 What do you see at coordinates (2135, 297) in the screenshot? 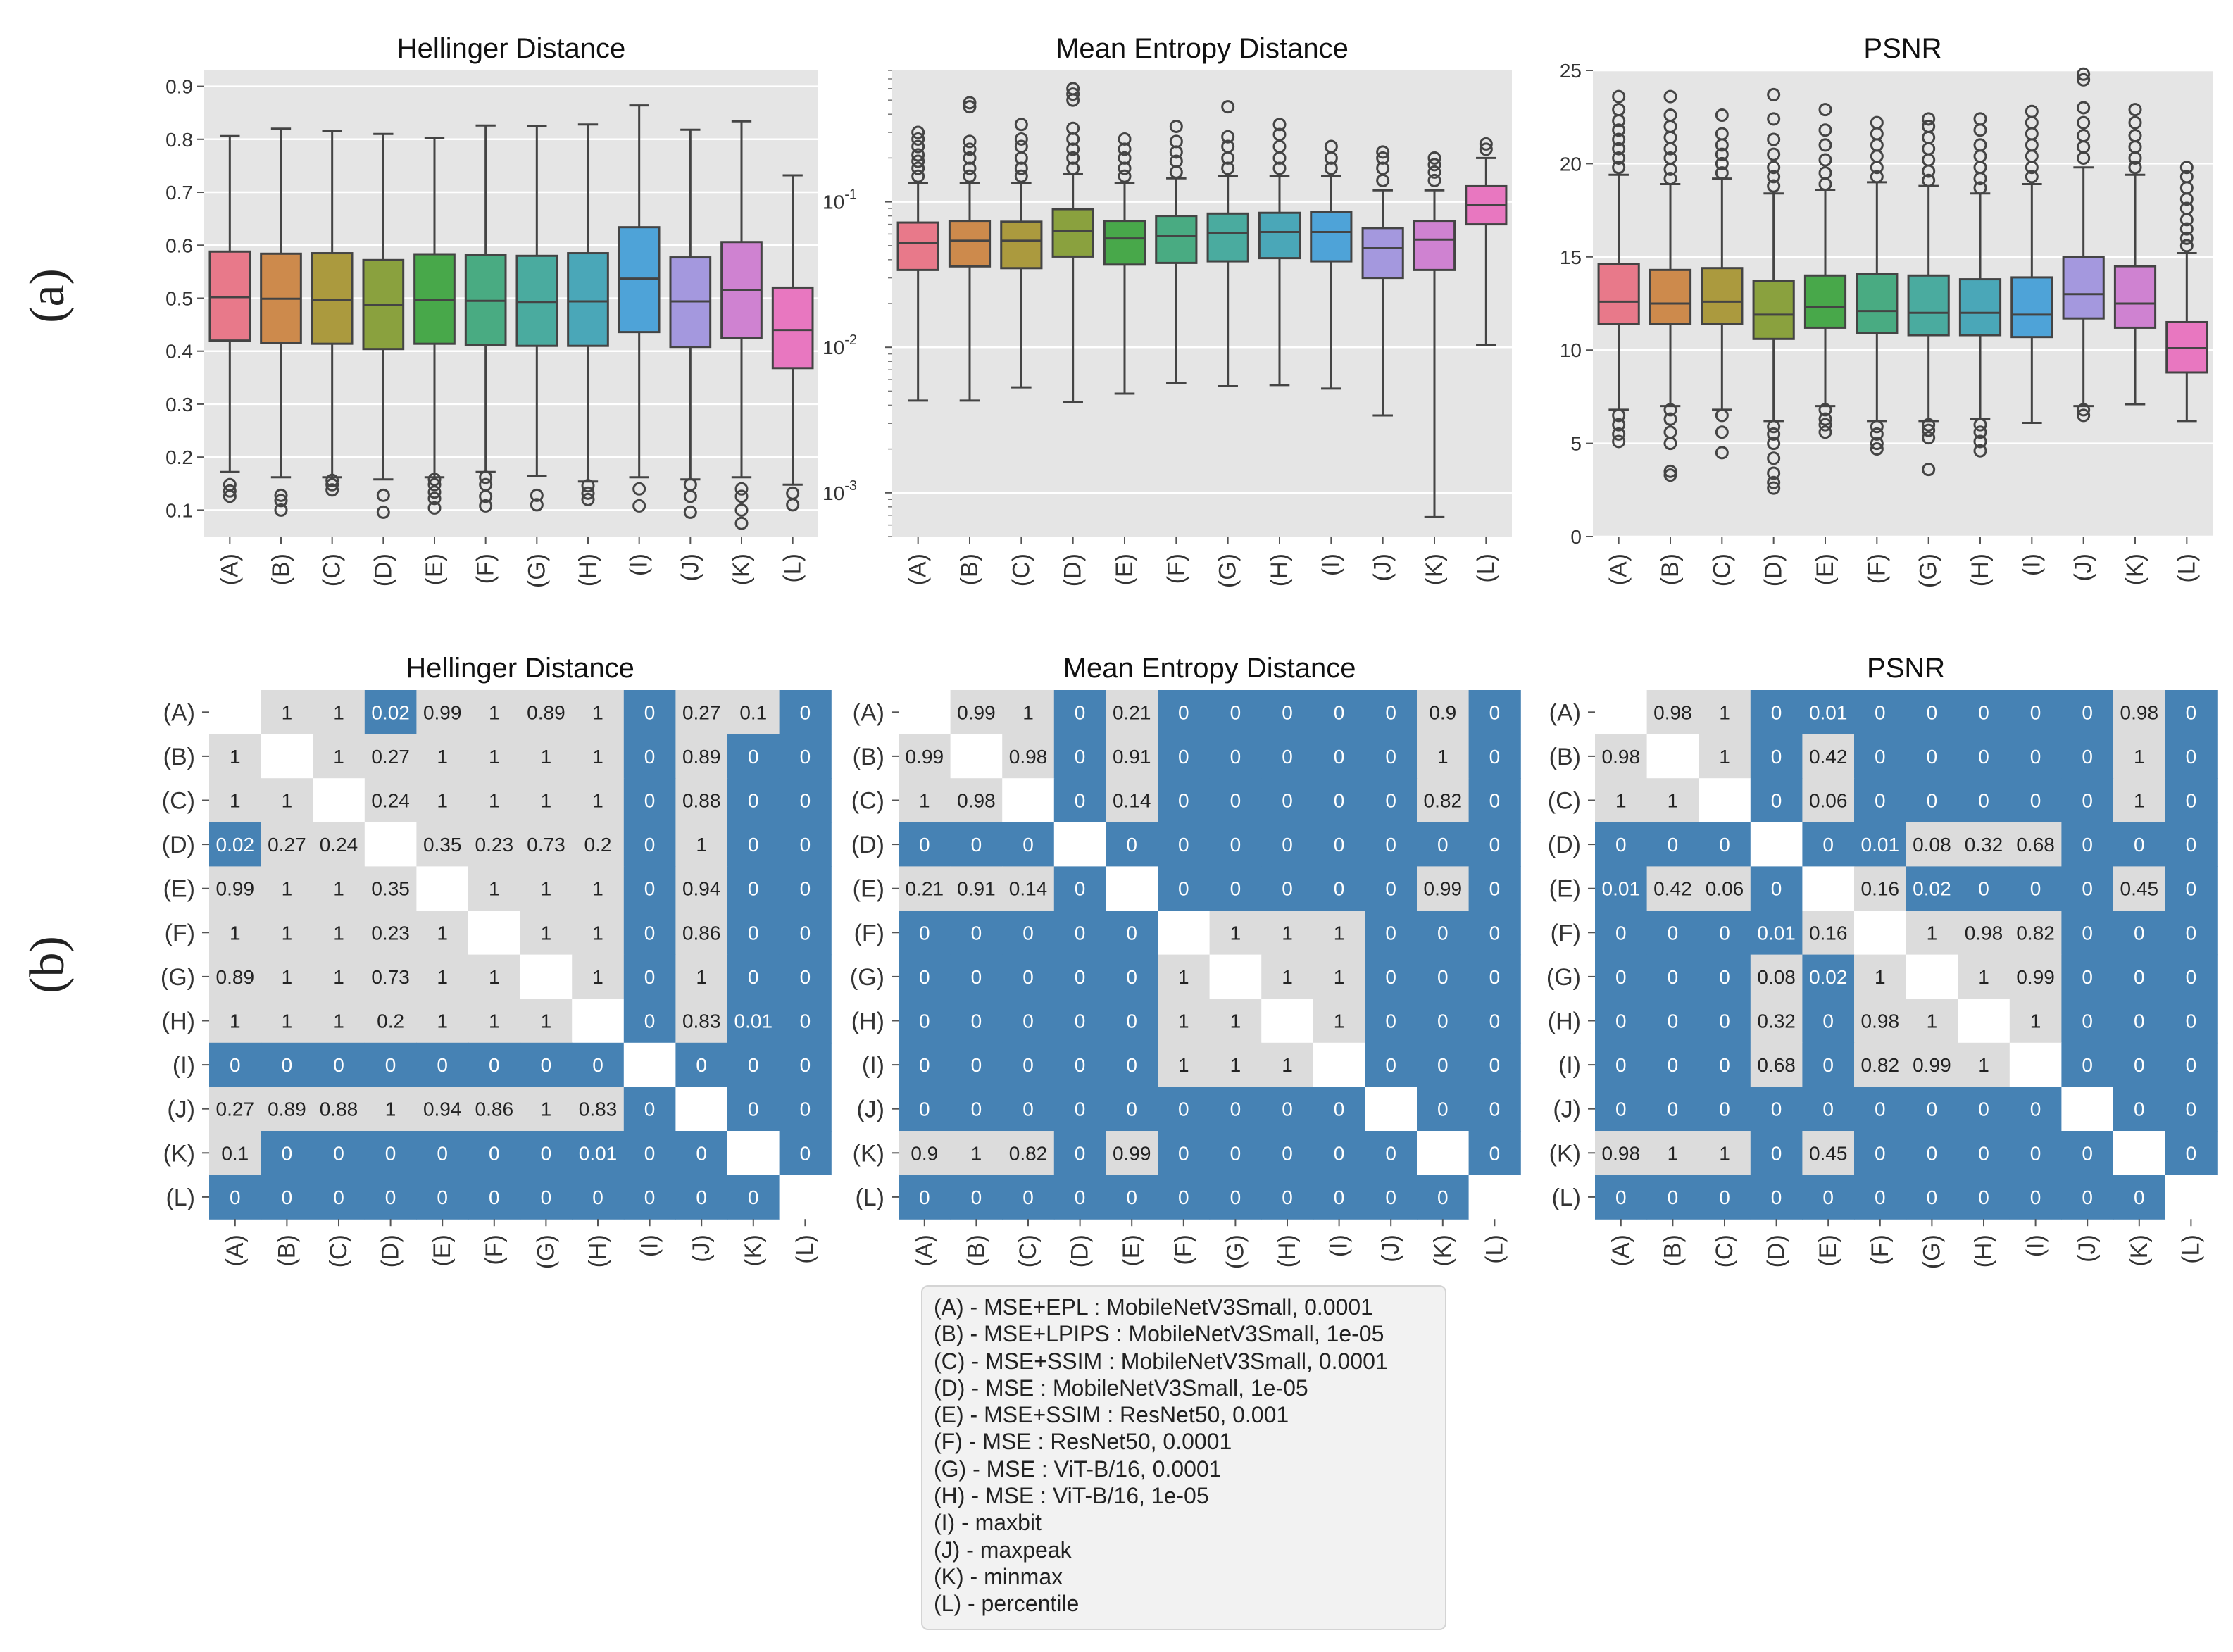
I see `box-iqr` at bounding box center [2135, 297].